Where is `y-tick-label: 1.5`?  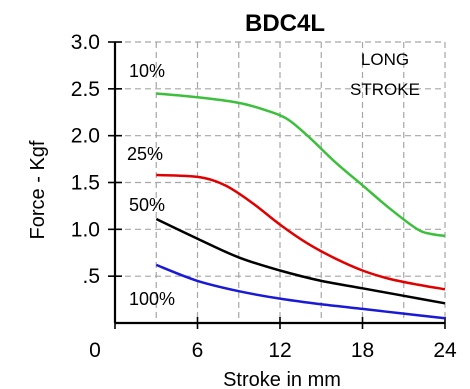
y-tick-label: 1.5 is located at coordinates (85, 183).